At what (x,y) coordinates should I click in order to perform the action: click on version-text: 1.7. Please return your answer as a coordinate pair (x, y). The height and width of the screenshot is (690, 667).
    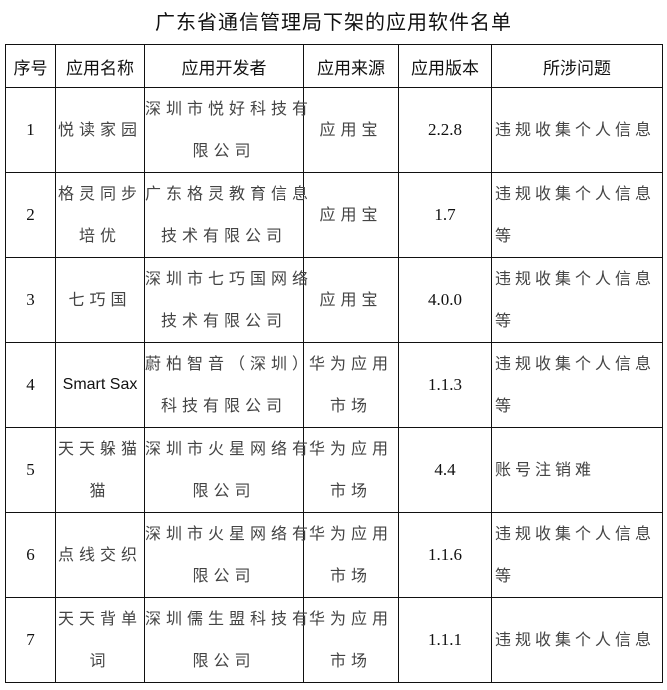
    Looking at the image, I should click on (445, 214).